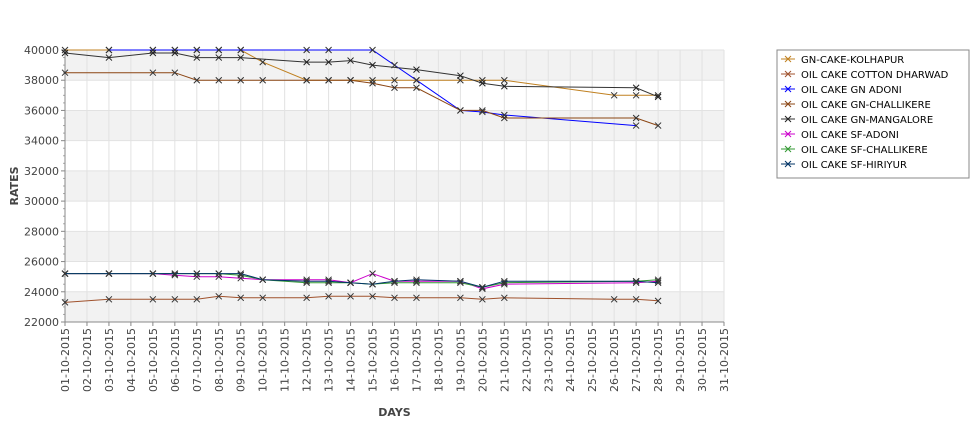 This screenshot has height=429, width=975. I want to click on legend-label: OIL CAKE GN-MANGALORE, so click(867, 120).